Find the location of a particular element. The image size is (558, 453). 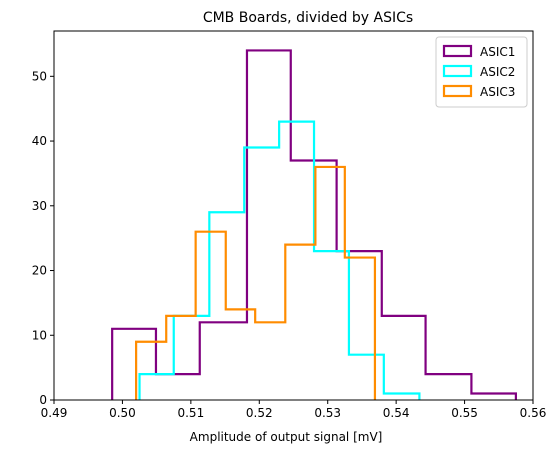

y-tick-label: 40 is located at coordinates (39, 141).